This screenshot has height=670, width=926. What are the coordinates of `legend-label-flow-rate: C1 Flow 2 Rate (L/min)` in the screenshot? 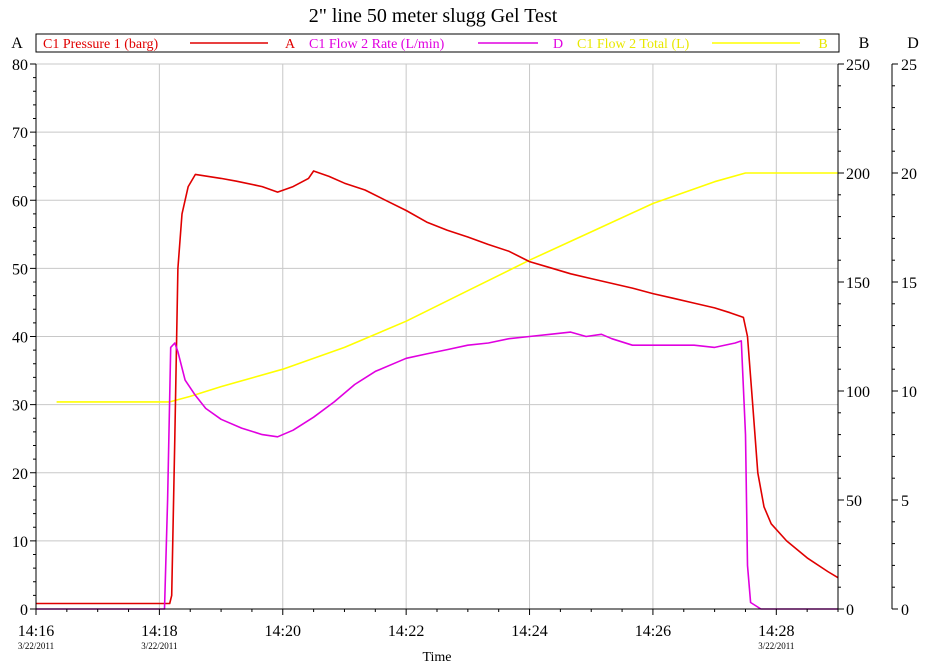 It's located at (377, 44).